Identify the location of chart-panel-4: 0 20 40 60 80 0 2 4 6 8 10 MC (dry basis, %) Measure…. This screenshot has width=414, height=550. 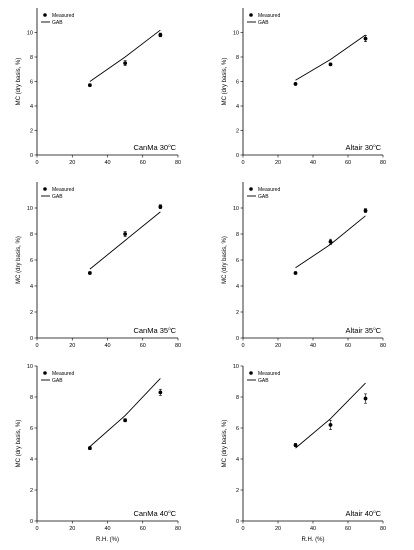
(304, 265).